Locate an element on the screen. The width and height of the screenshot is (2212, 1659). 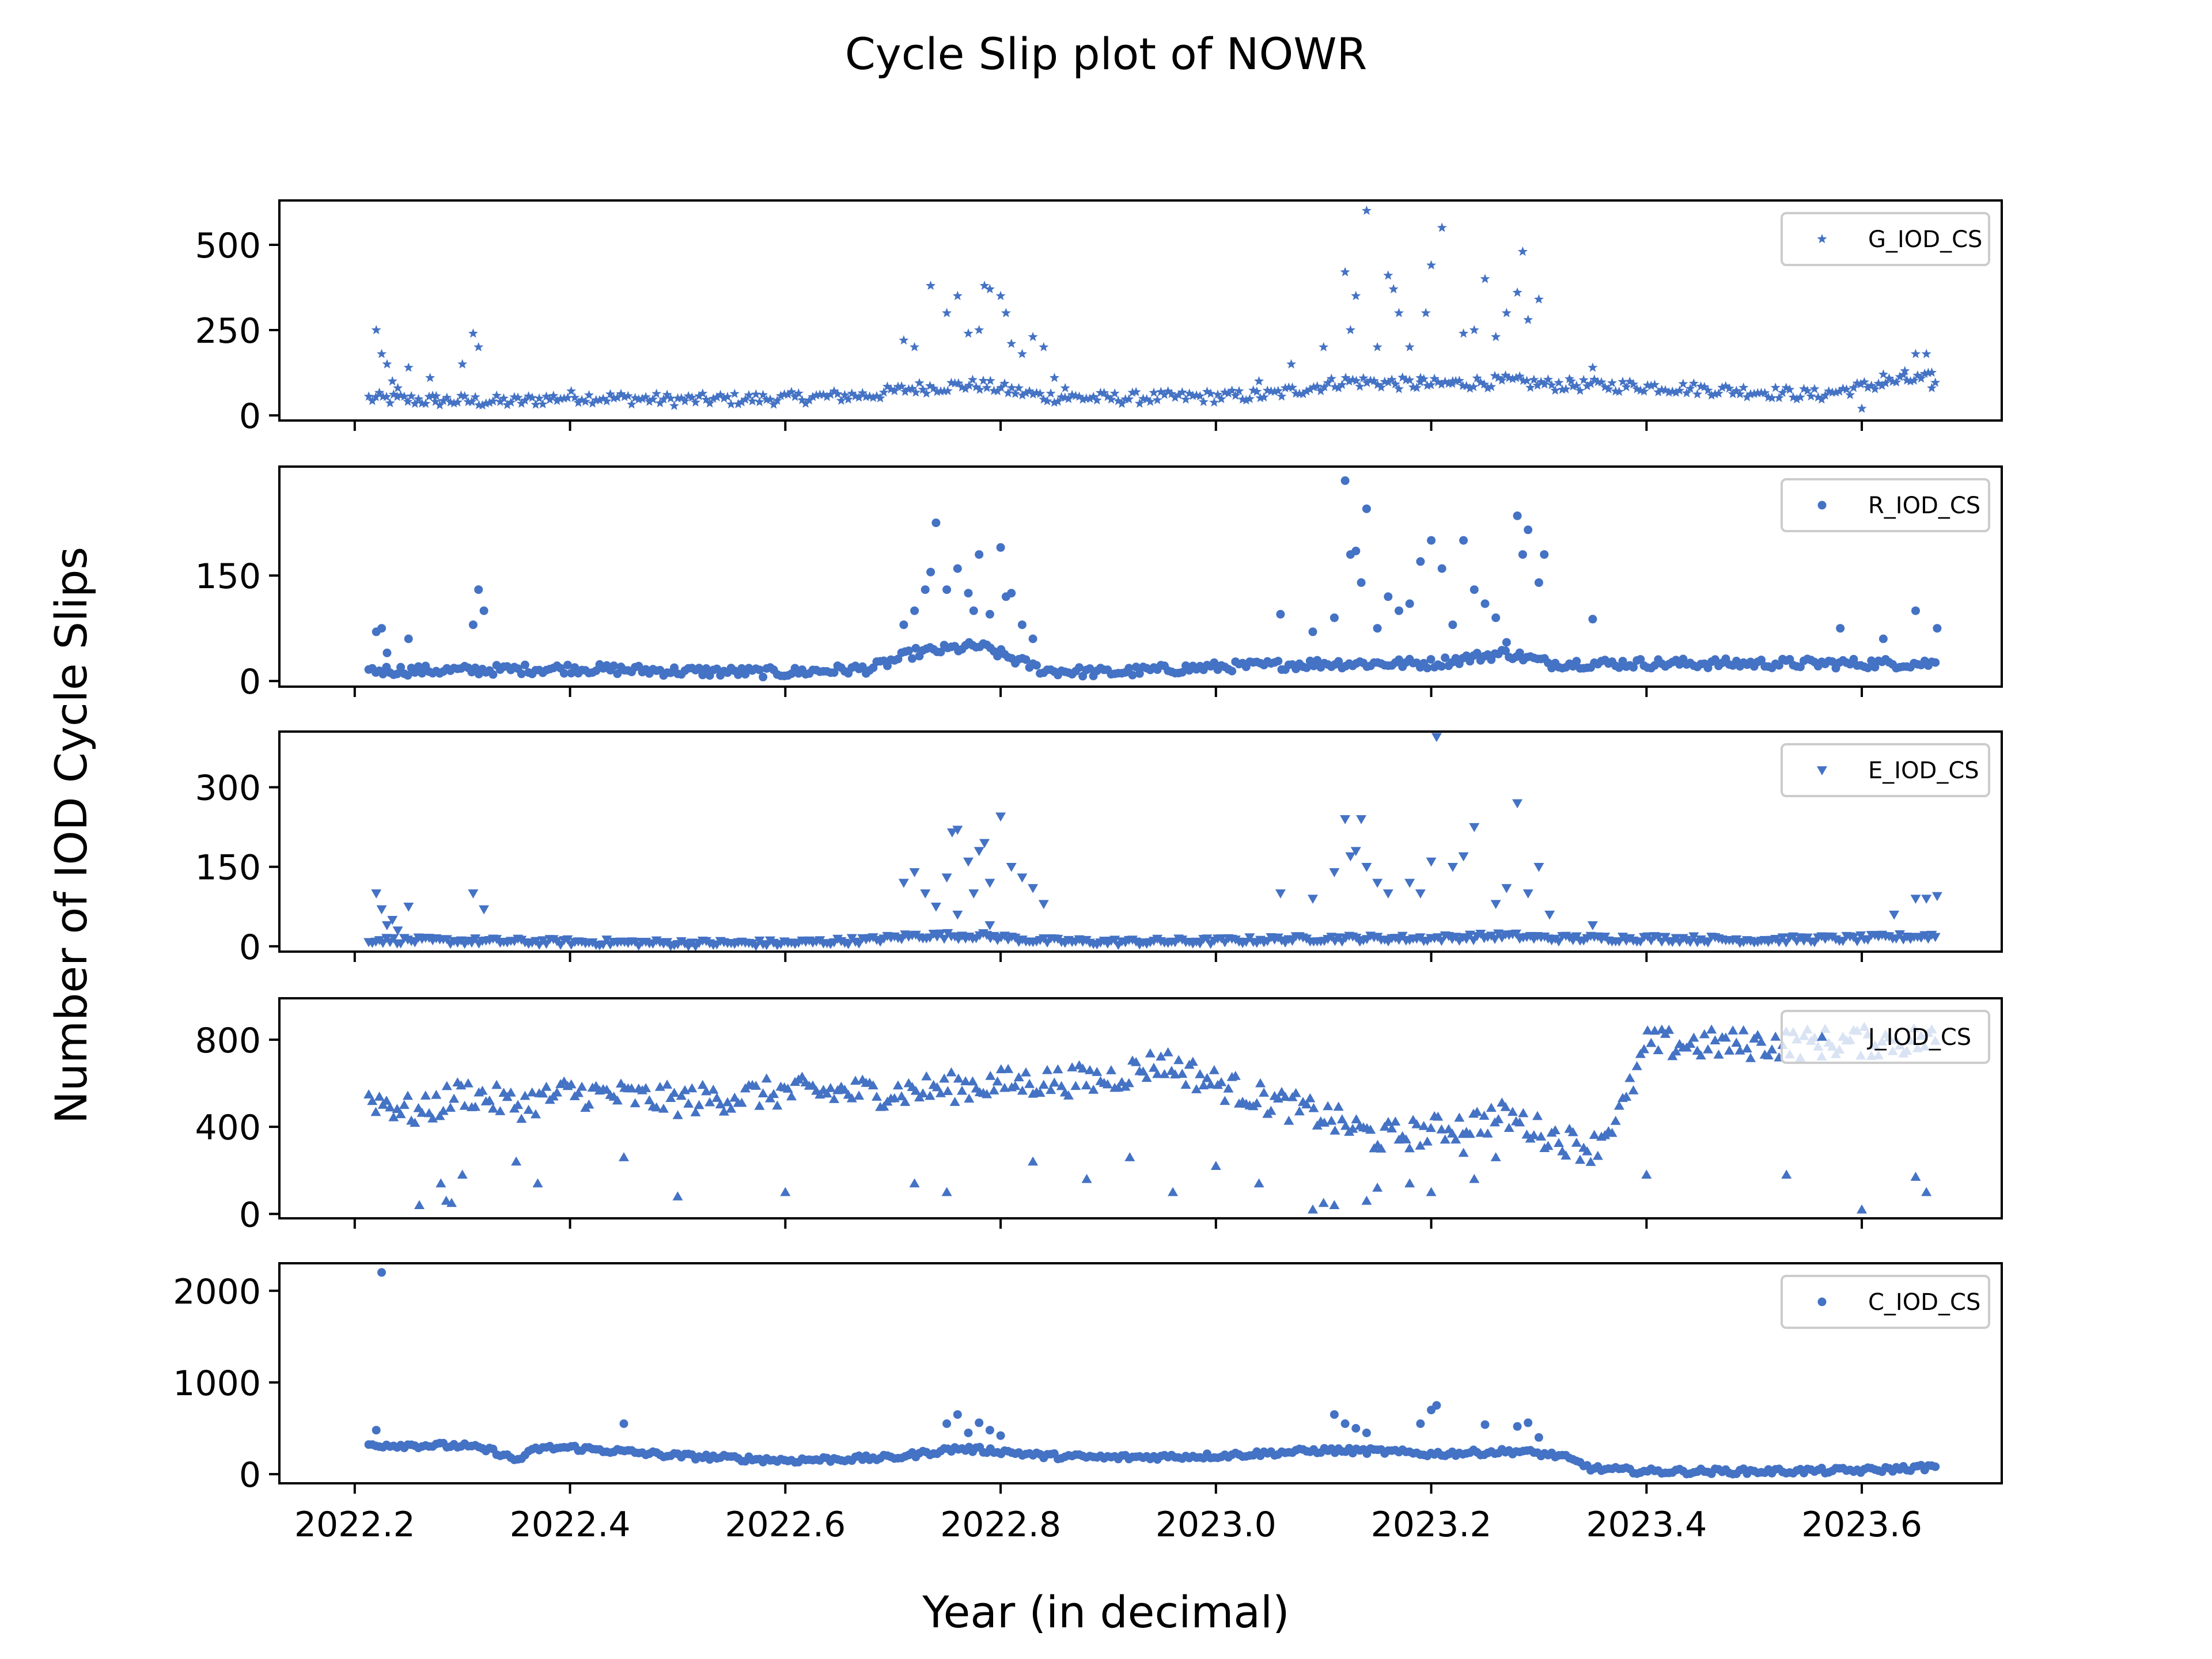
legend: J_IOD_CS is located at coordinates (1885, 1037).